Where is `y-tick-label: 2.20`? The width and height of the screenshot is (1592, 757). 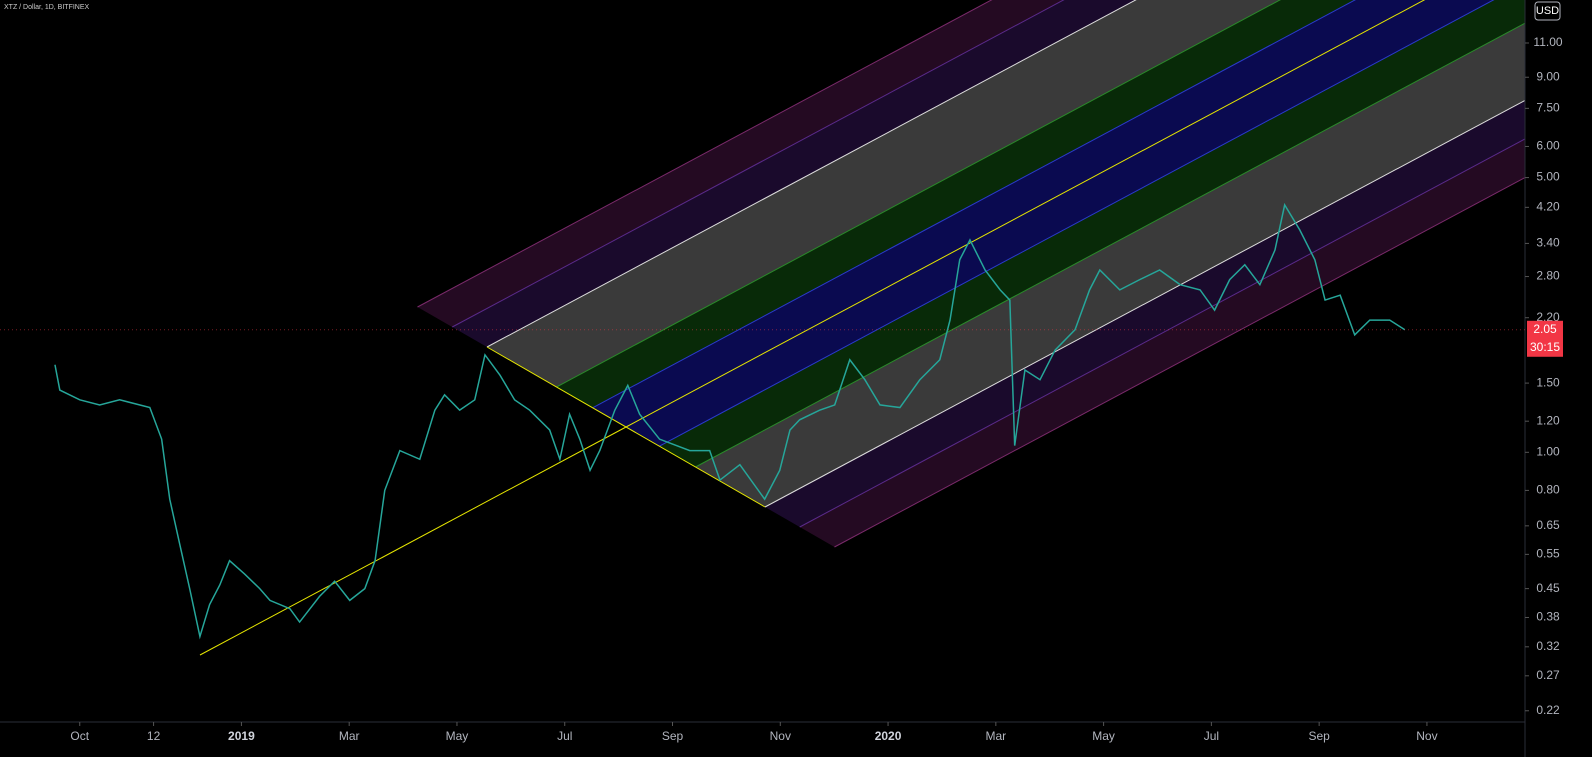 y-tick-label: 2.20 is located at coordinates (1548, 317).